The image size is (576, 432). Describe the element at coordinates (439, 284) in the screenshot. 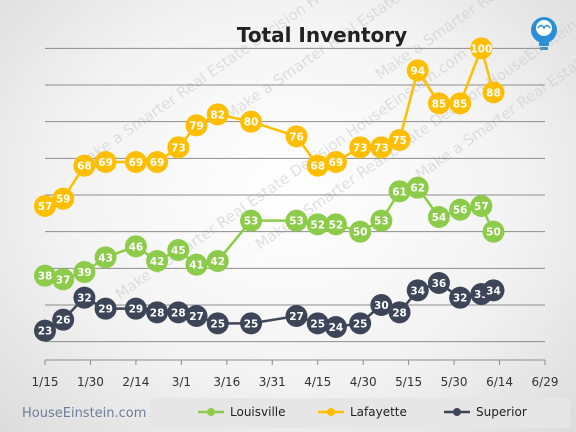

I see `data-label: 36` at that location.